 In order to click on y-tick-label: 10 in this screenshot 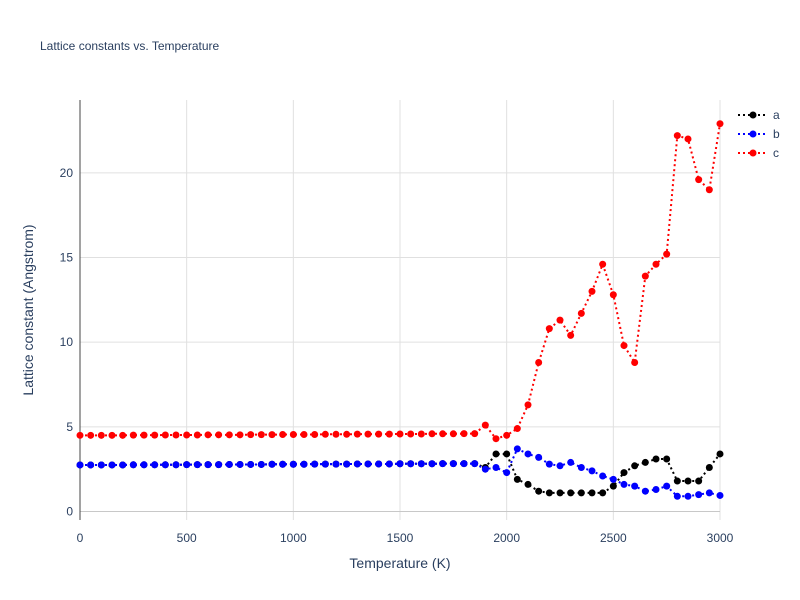, I will do `click(67, 342)`.